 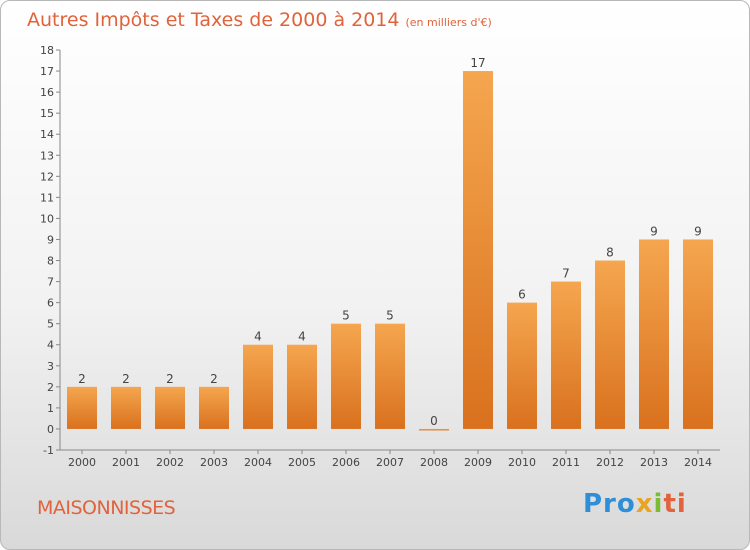 I want to click on y-tick-label: 3, so click(x=50, y=366).